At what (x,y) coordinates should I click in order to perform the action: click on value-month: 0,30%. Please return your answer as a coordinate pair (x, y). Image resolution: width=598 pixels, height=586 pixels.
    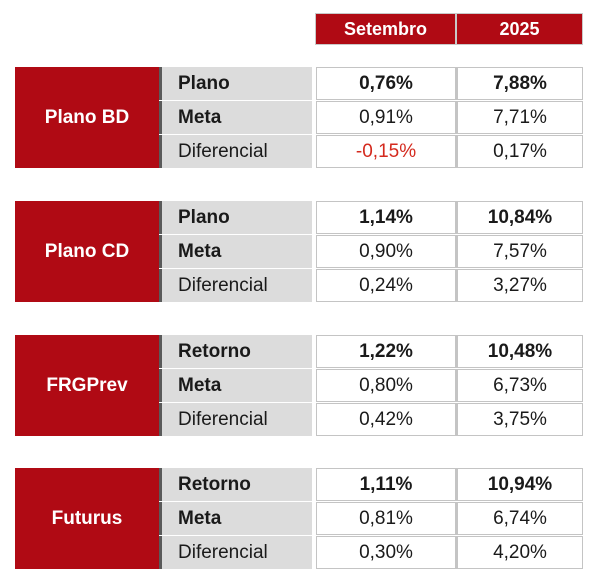
    Looking at the image, I should click on (386, 552).